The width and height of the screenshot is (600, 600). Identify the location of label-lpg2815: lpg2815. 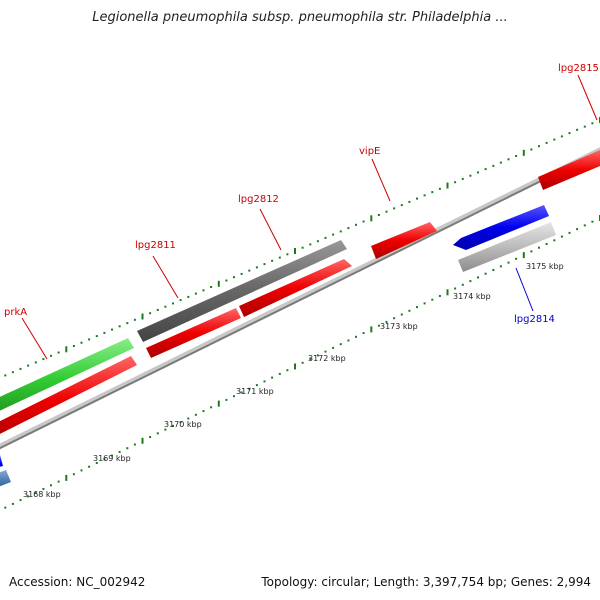
(578, 68).